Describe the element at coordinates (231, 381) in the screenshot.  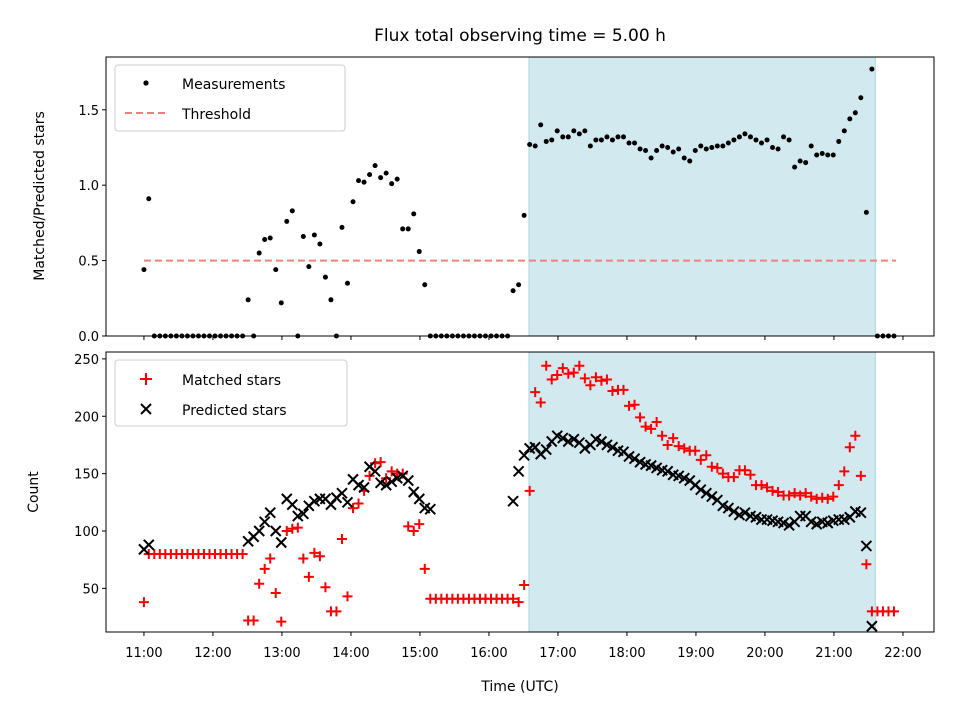
I see `matched-legend-label: Matched stars` at that location.